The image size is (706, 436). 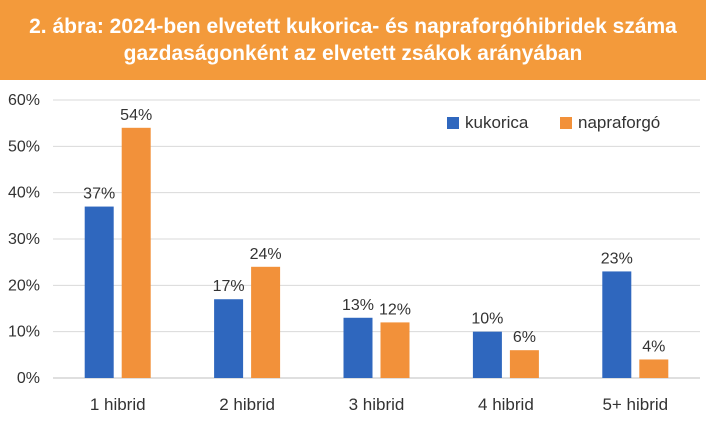 I want to click on y-tick-label: 10%, so click(x=24, y=332).